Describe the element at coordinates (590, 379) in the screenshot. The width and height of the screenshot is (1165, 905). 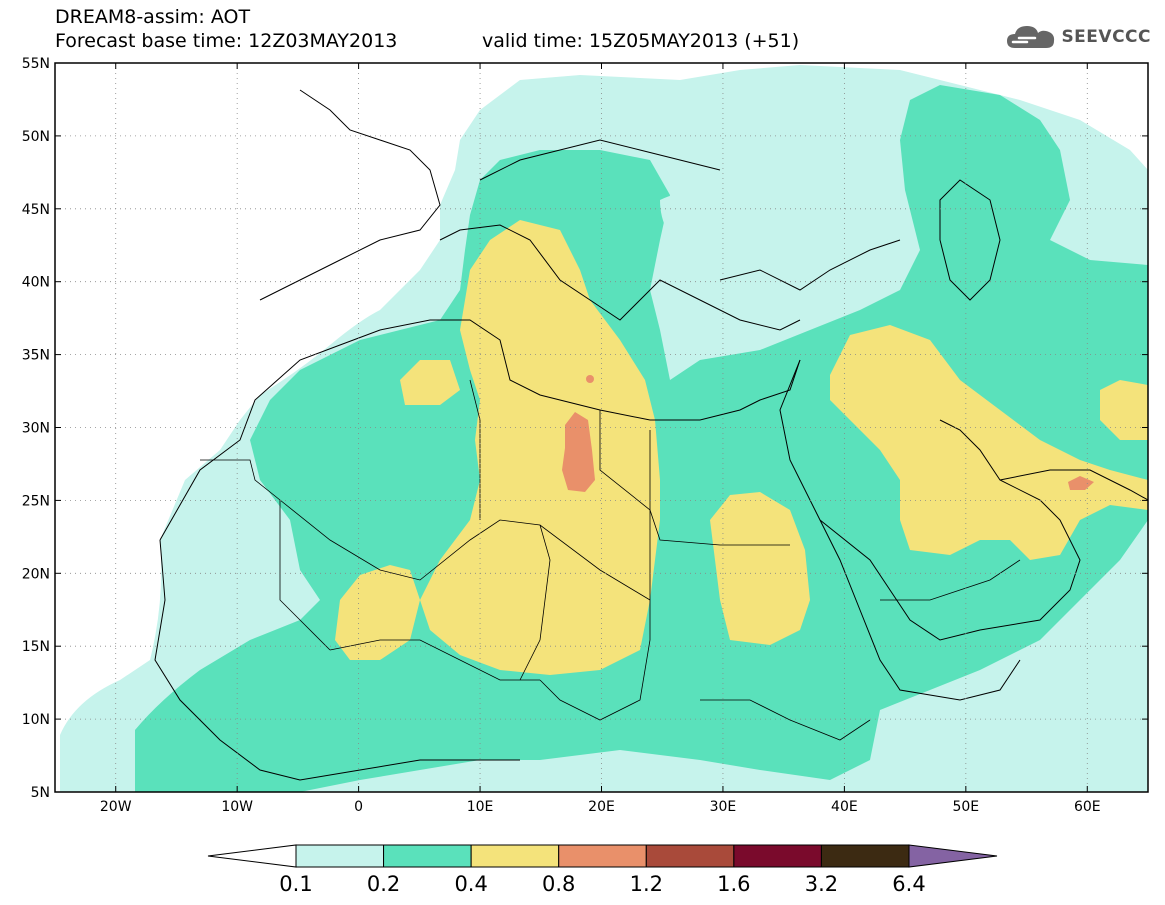
I see `contour-0-8-spot` at that location.